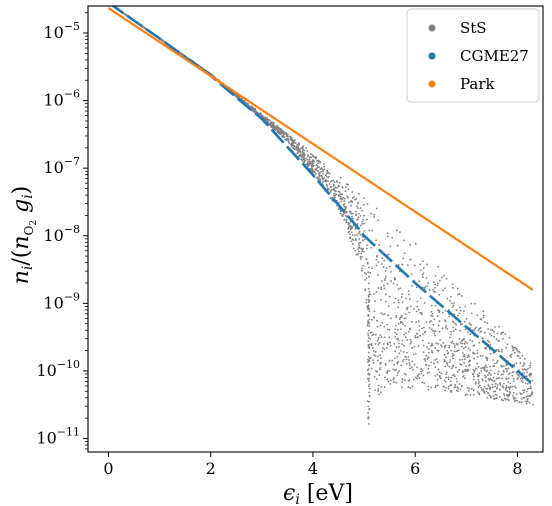 This screenshot has width=552, height=506. What do you see at coordinates (432, 56) in the screenshot?
I see `legend-marker` at bounding box center [432, 56].